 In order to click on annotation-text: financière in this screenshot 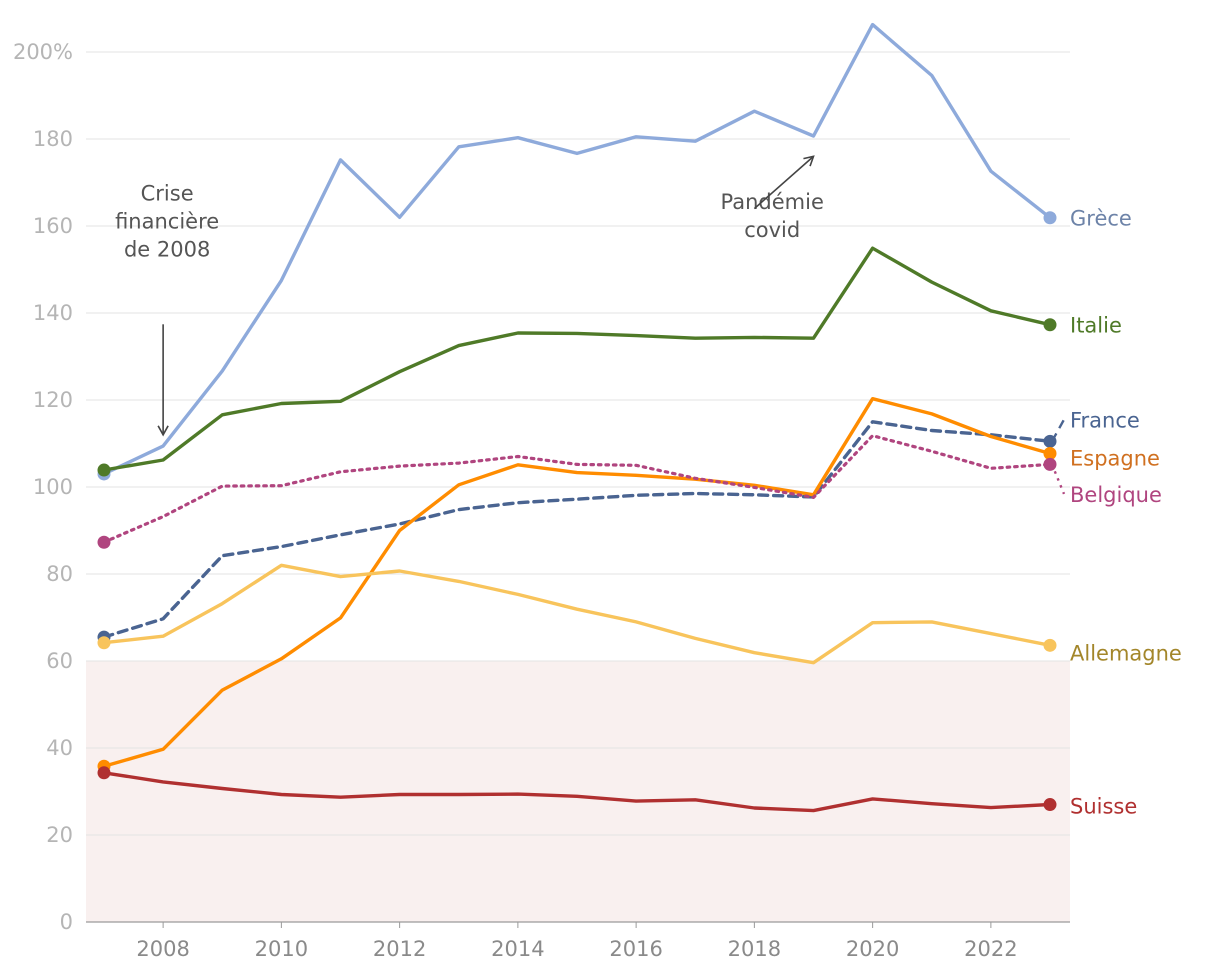, I will do `click(167, 221)`.